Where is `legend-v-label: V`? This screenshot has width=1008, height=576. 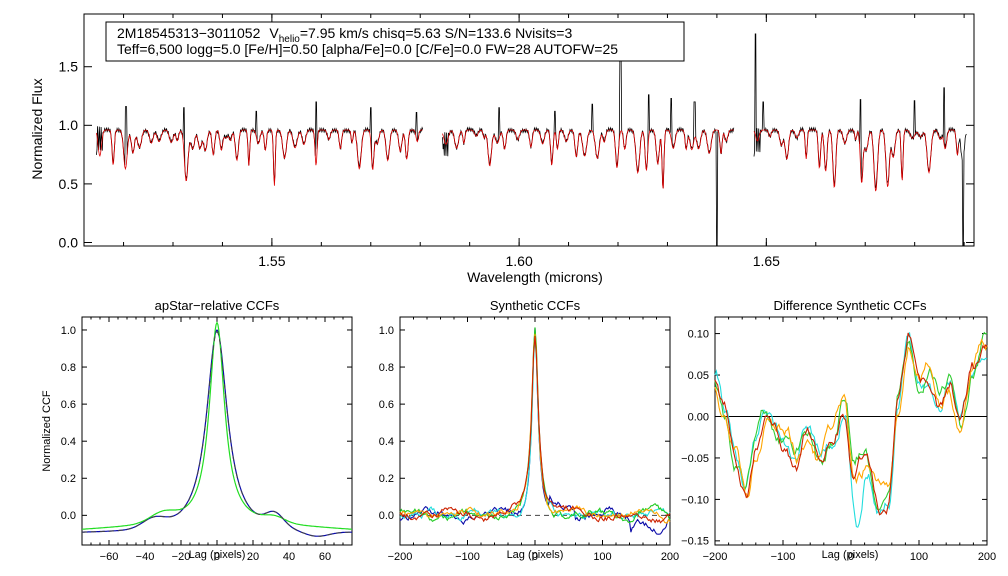
legend-v-label: V is located at coordinates (274, 33).